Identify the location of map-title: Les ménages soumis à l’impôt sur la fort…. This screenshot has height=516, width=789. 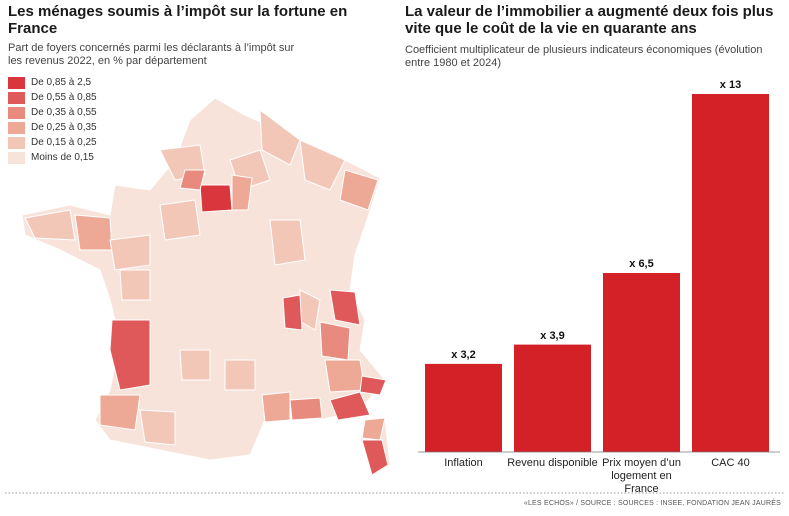
(178, 20).